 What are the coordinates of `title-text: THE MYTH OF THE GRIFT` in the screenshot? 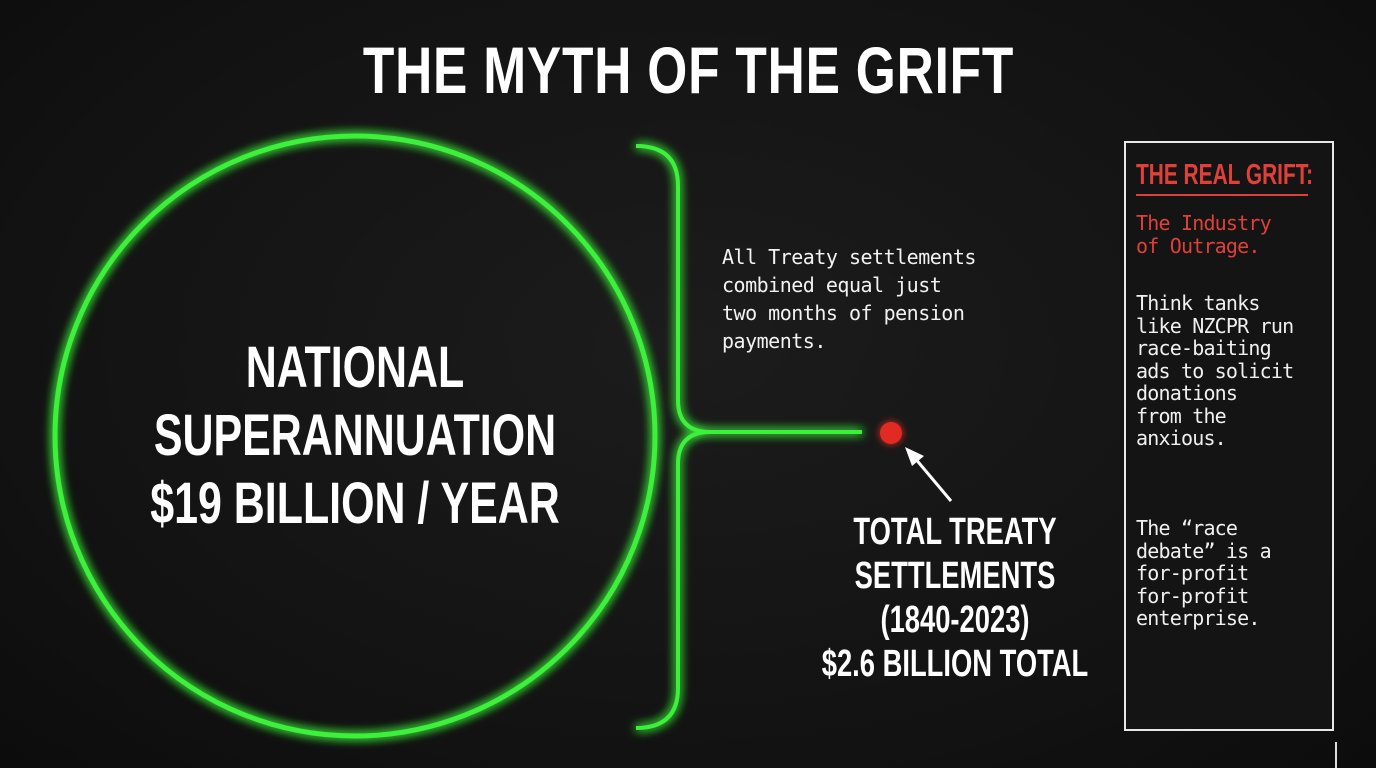 It's located at (688, 70).